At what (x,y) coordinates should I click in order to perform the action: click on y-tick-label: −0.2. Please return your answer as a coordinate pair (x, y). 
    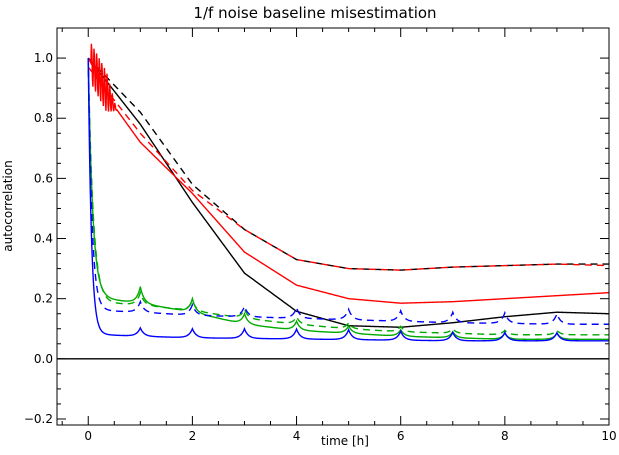
    Looking at the image, I should click on (38, 419).